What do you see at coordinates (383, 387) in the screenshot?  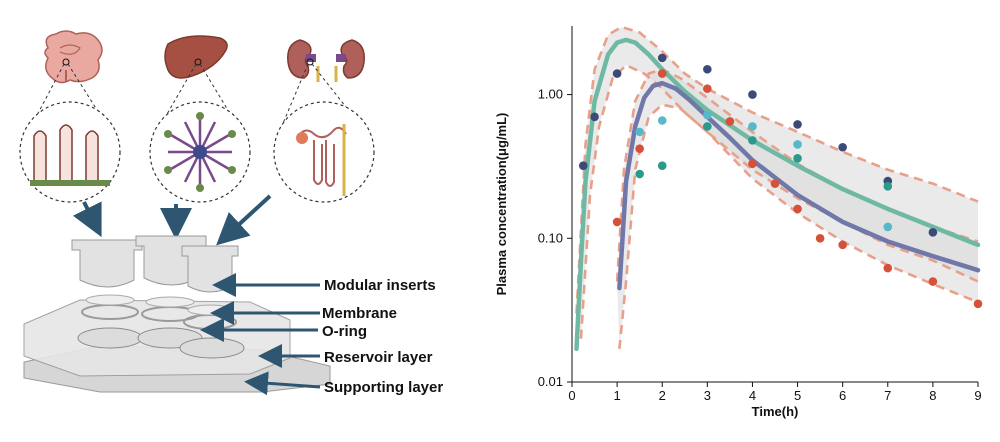 I see `label-supporting-layer: Supporting layer` at bounding box center [383, 387].